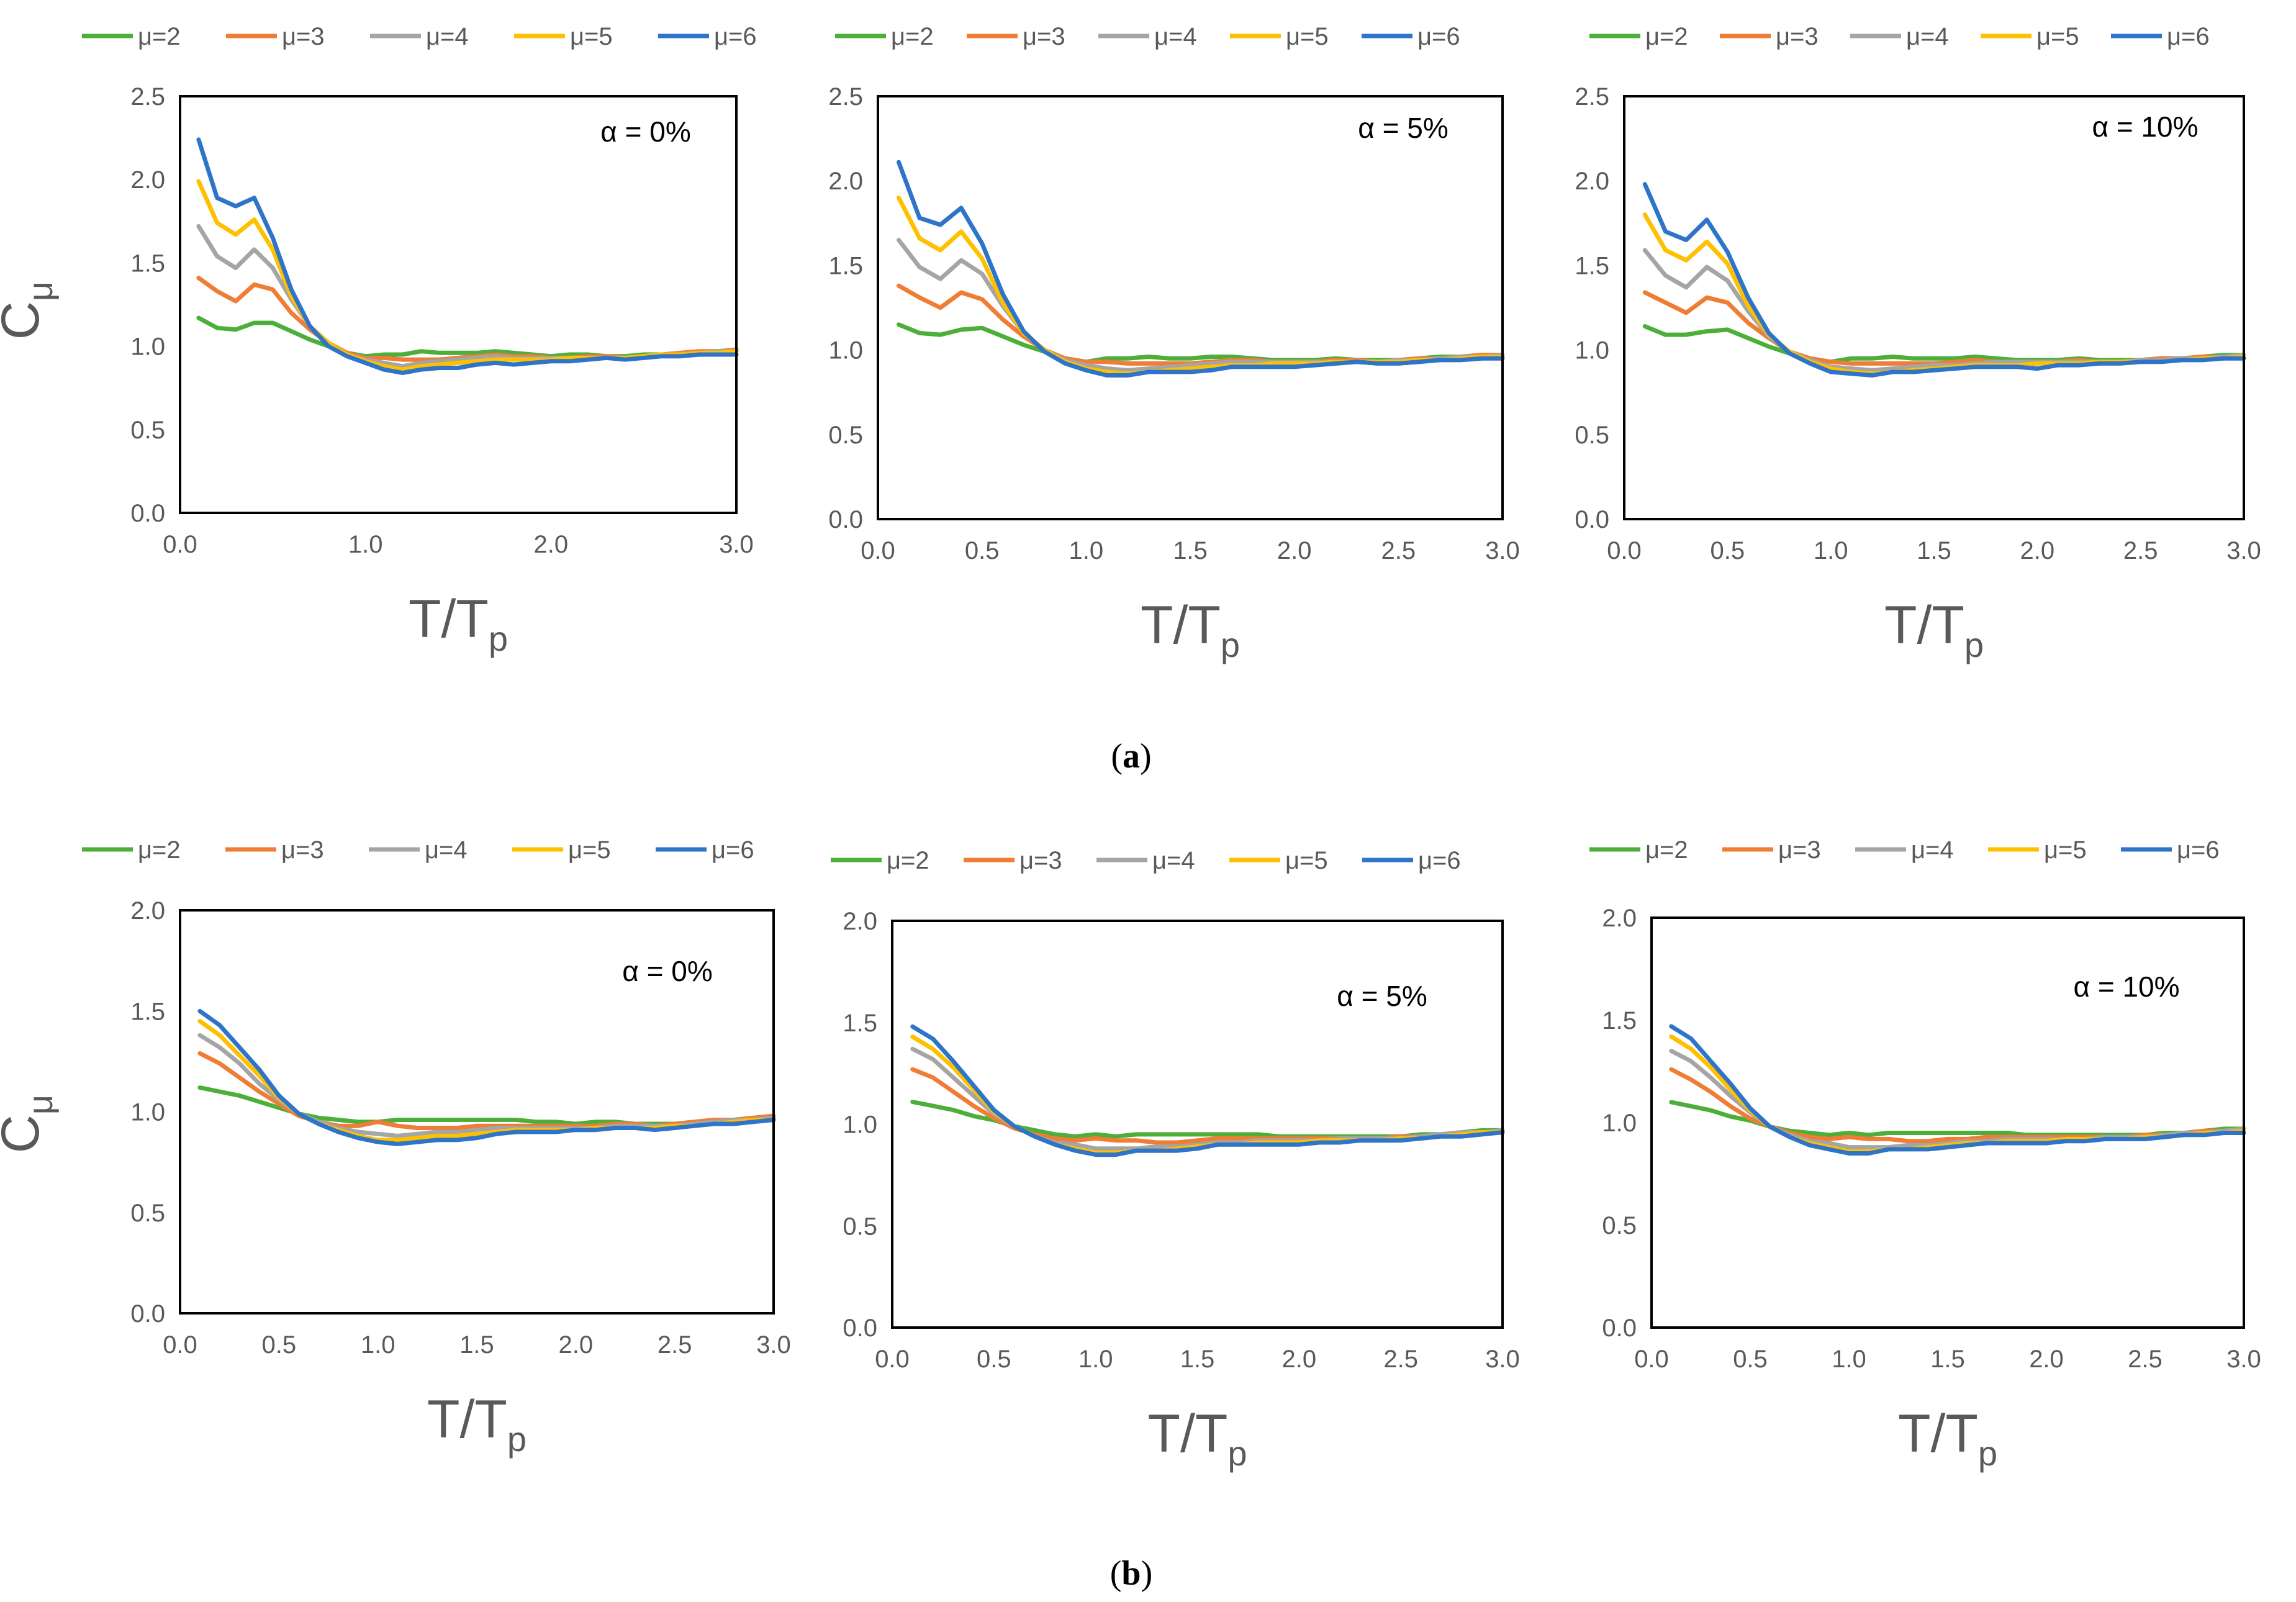 The image size is (2296, 1602). What do you see at coordinates (1131, 1573) in the screenshot?
I see `caption-b: (b)` at bounding box center [1131, 1573].